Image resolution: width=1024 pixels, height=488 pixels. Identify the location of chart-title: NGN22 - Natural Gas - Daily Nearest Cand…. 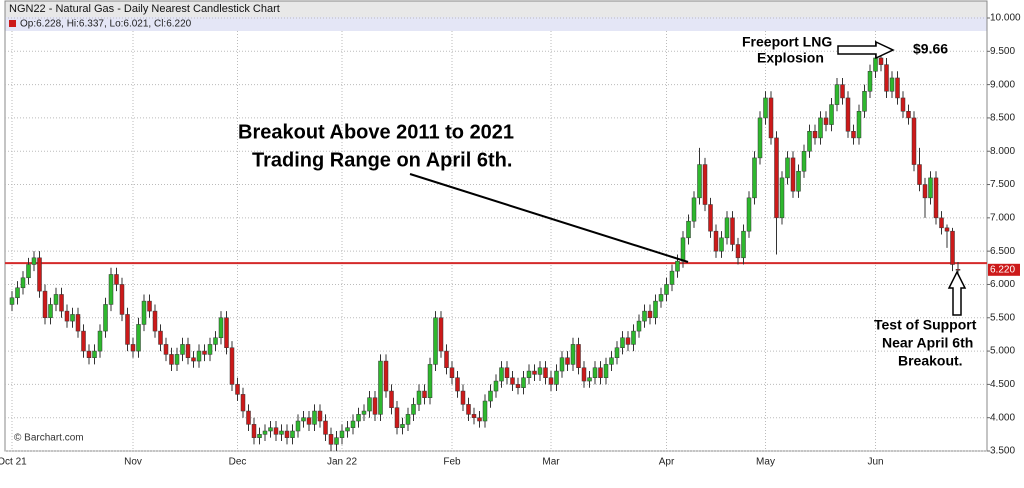
(144, 9).